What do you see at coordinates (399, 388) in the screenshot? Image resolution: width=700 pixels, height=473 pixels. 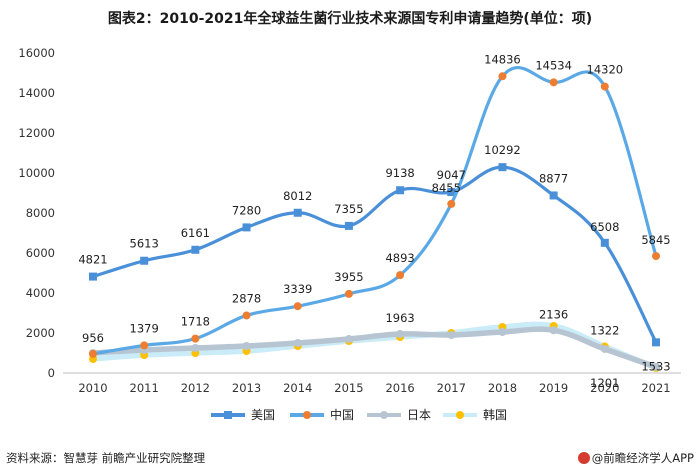 I see `x-tick-label: 2016` at bounding box center [399, 388].